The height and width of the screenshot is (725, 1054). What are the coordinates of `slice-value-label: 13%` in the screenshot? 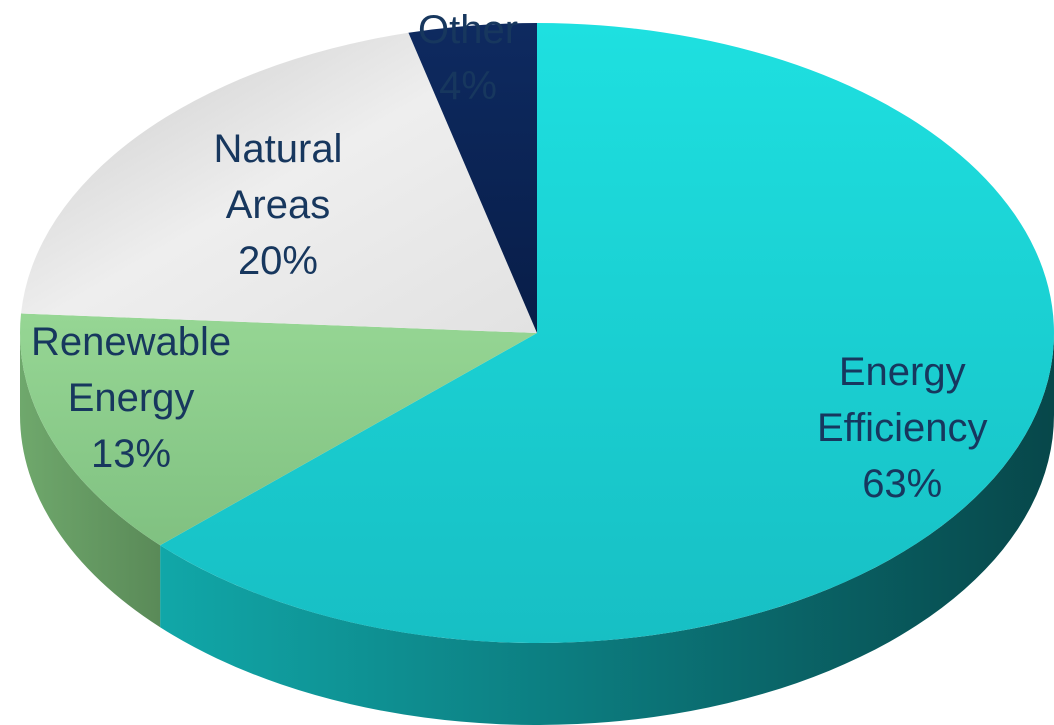 It's located at (131, 454).